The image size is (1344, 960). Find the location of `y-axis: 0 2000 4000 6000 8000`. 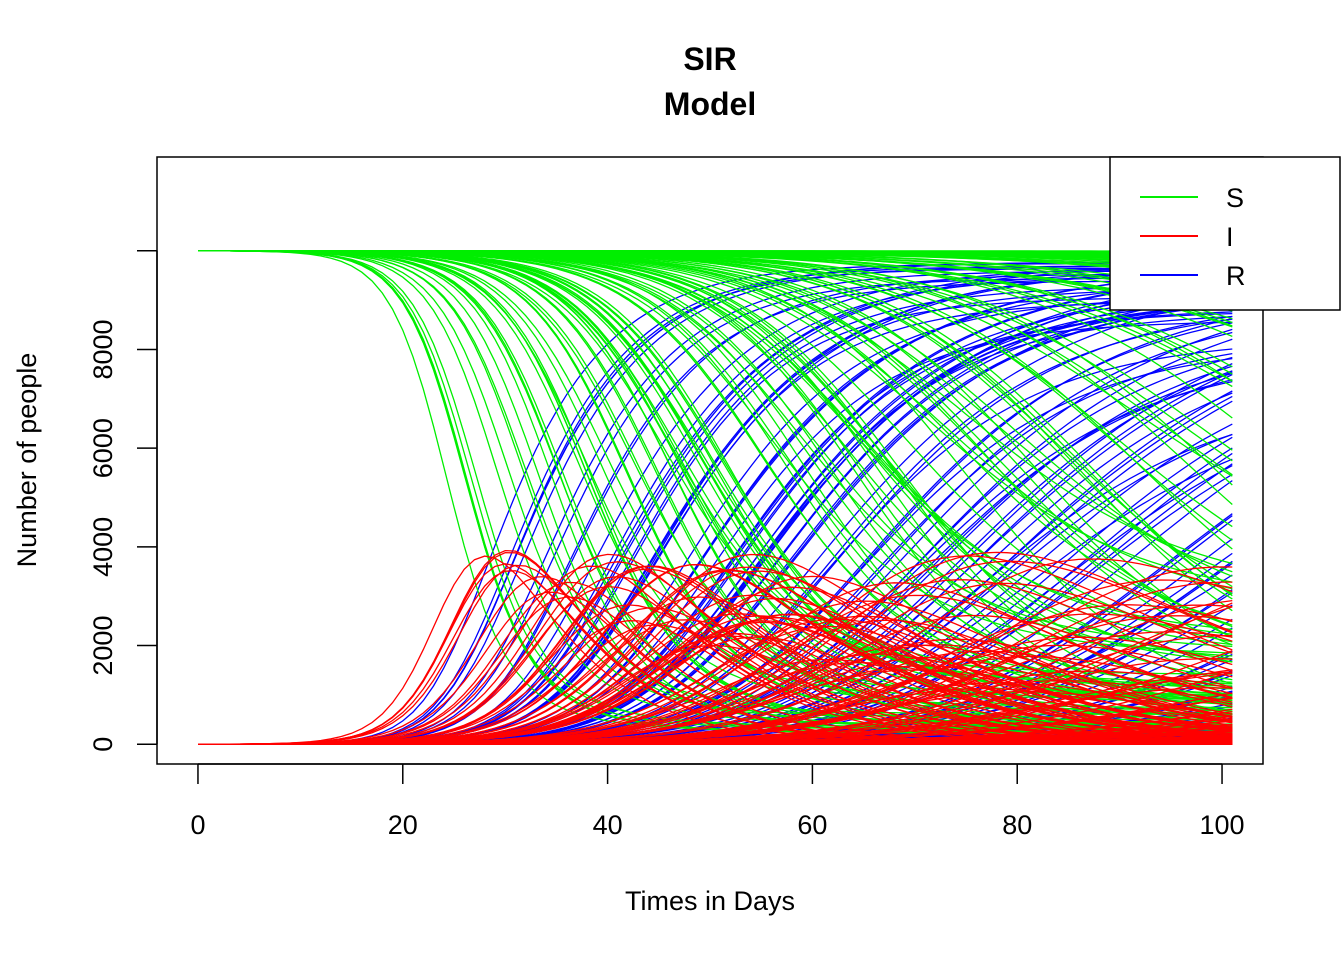

y-axis: 0 2000 4000 6000 8000 is located at coordinates (122, 501).